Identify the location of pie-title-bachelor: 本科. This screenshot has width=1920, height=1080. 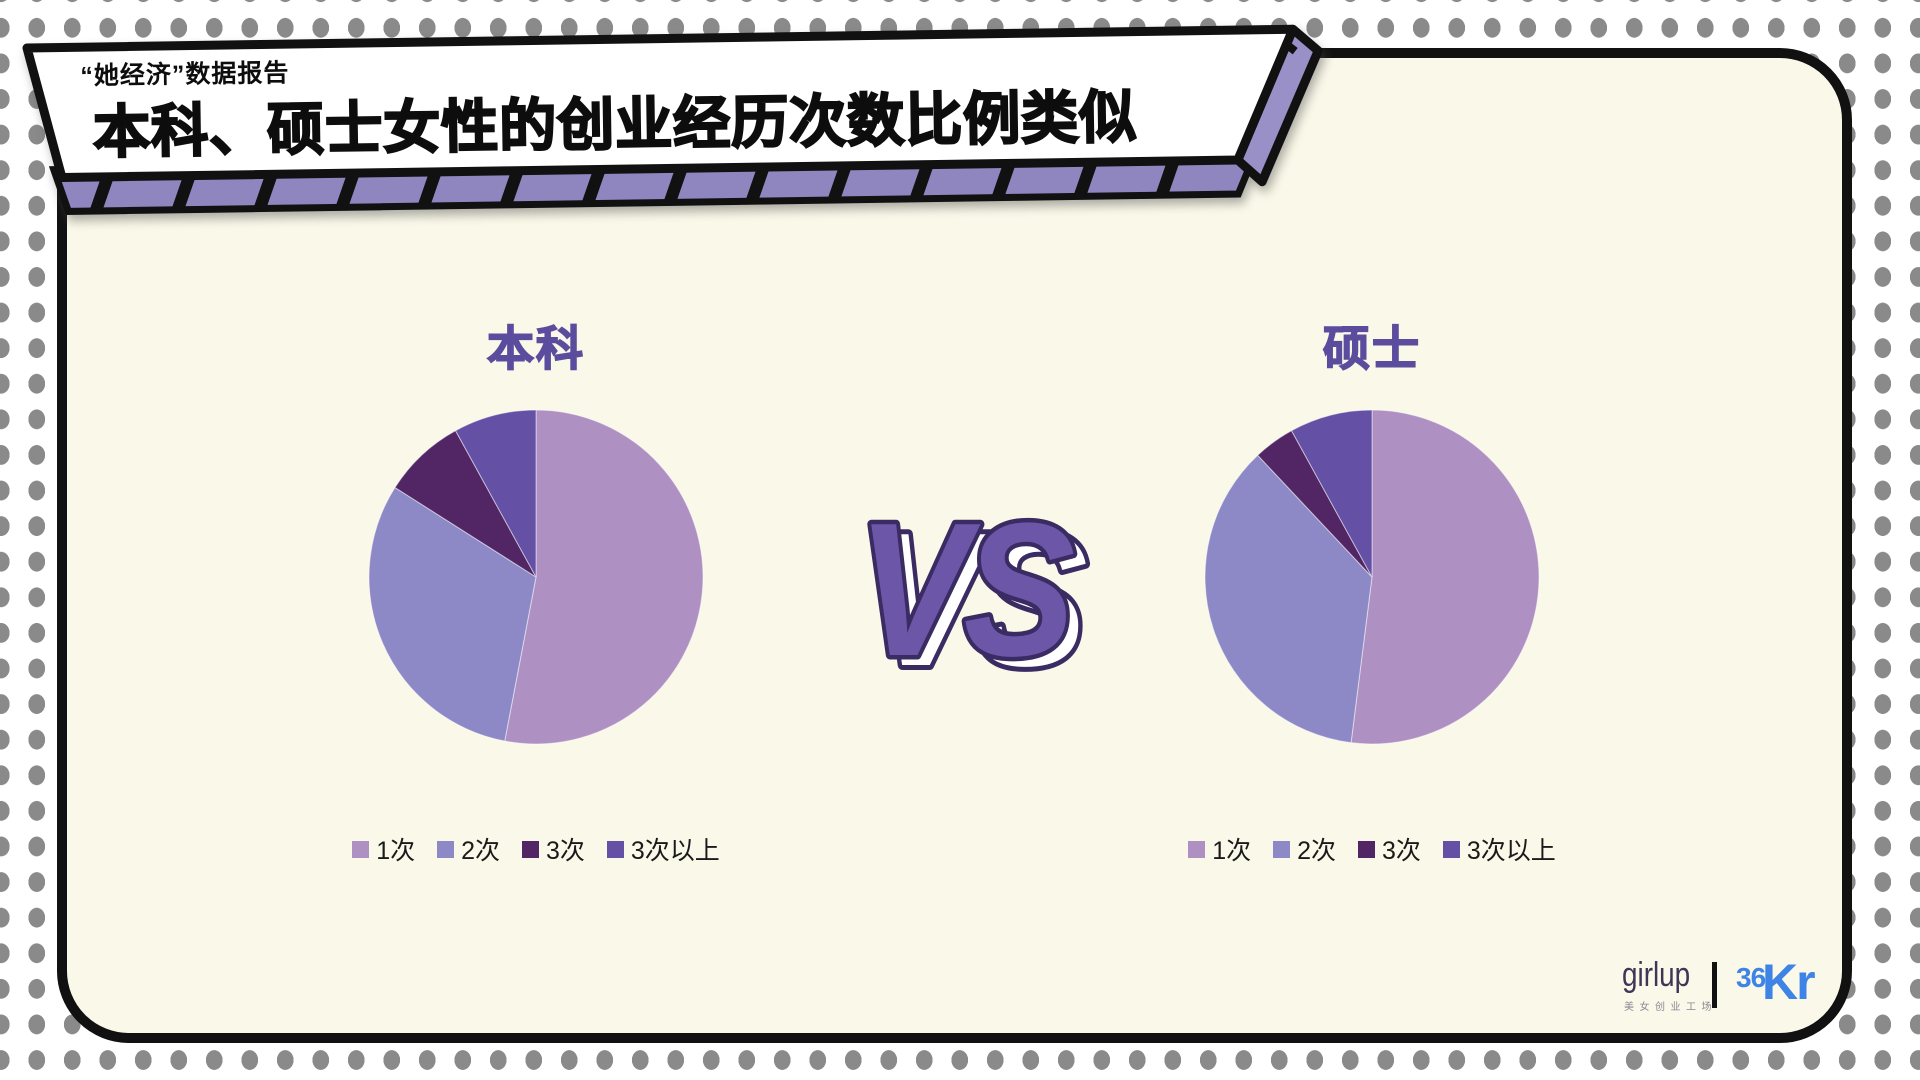
(535, 348).